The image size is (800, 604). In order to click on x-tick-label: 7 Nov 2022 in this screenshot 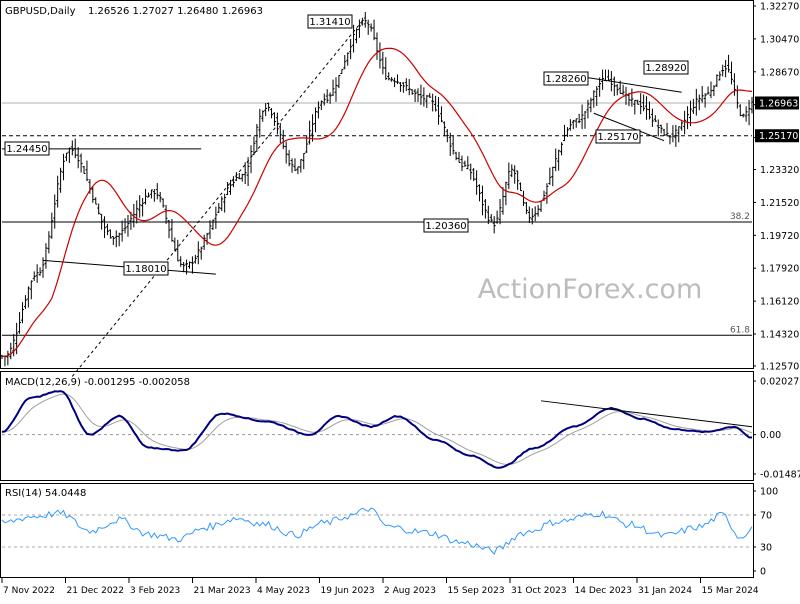, I will do `click(29, 591)`.